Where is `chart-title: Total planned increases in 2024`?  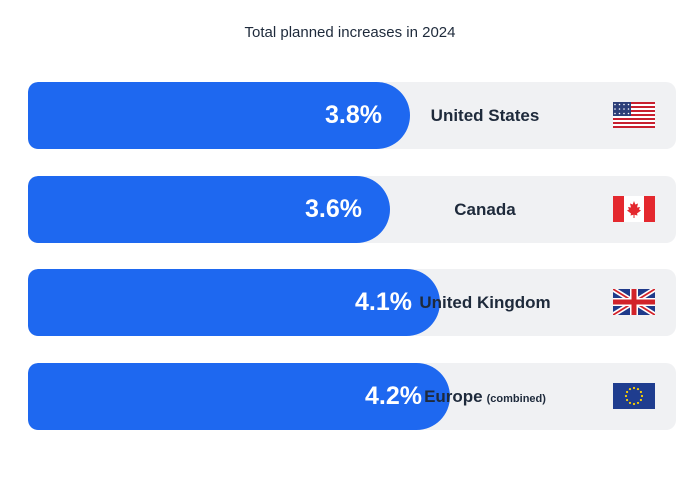 chart-title: Total planned increases in 2024 is located at coordinates (350, 32).